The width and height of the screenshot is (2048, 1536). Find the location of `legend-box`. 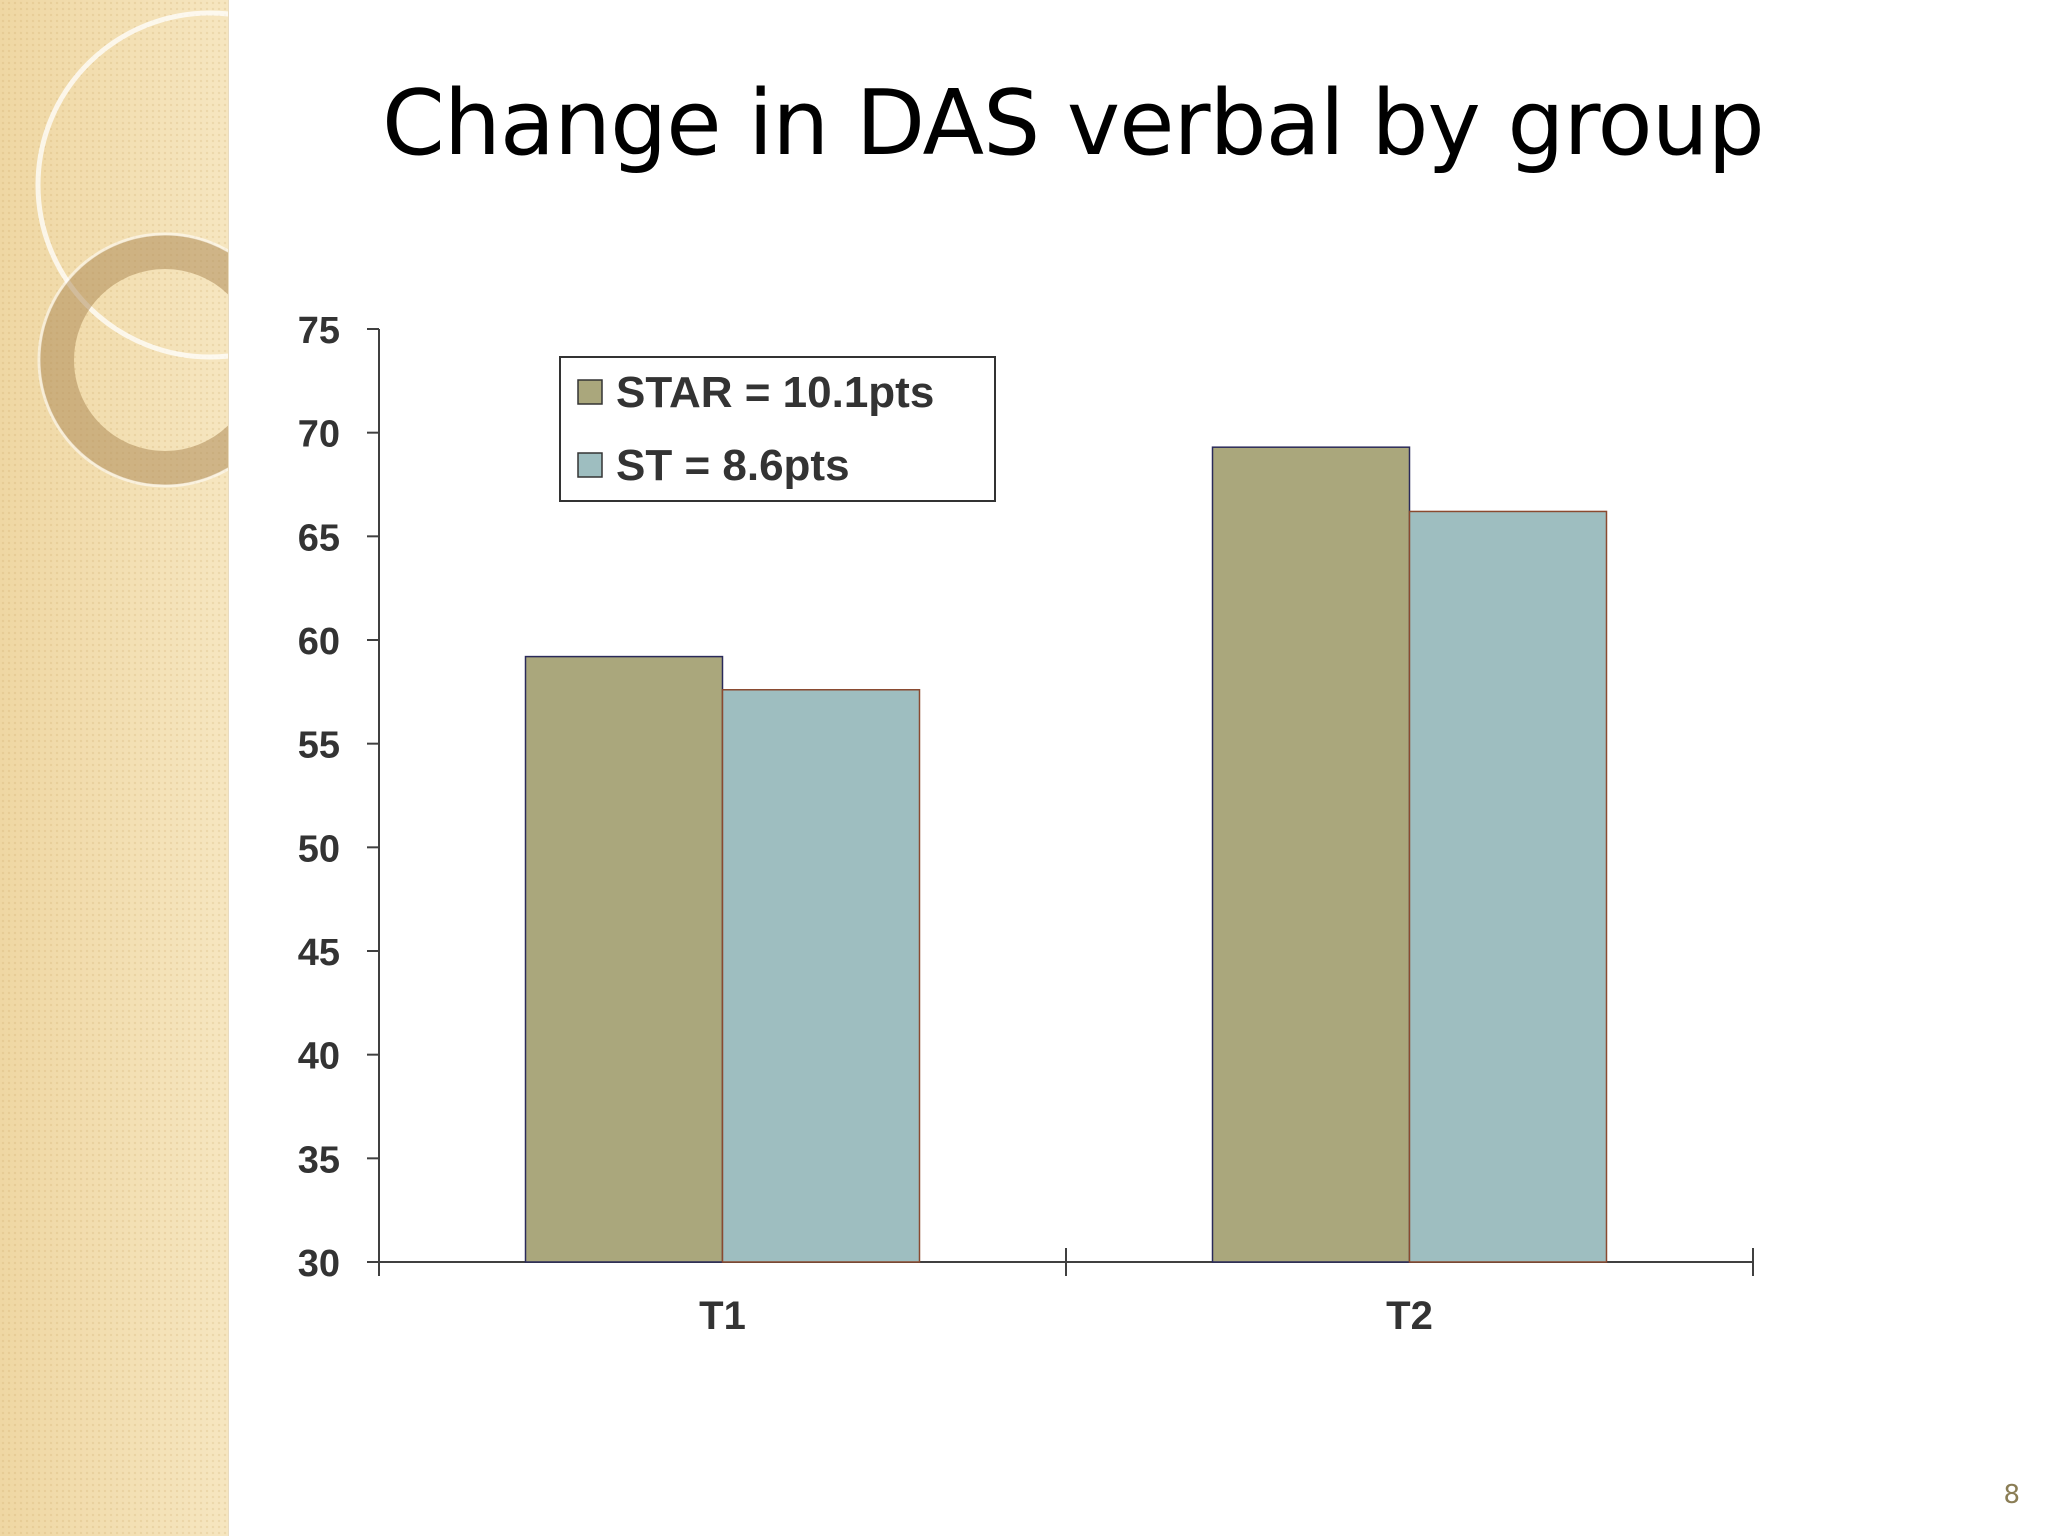

legend-box is located at coordinates (777, 429).